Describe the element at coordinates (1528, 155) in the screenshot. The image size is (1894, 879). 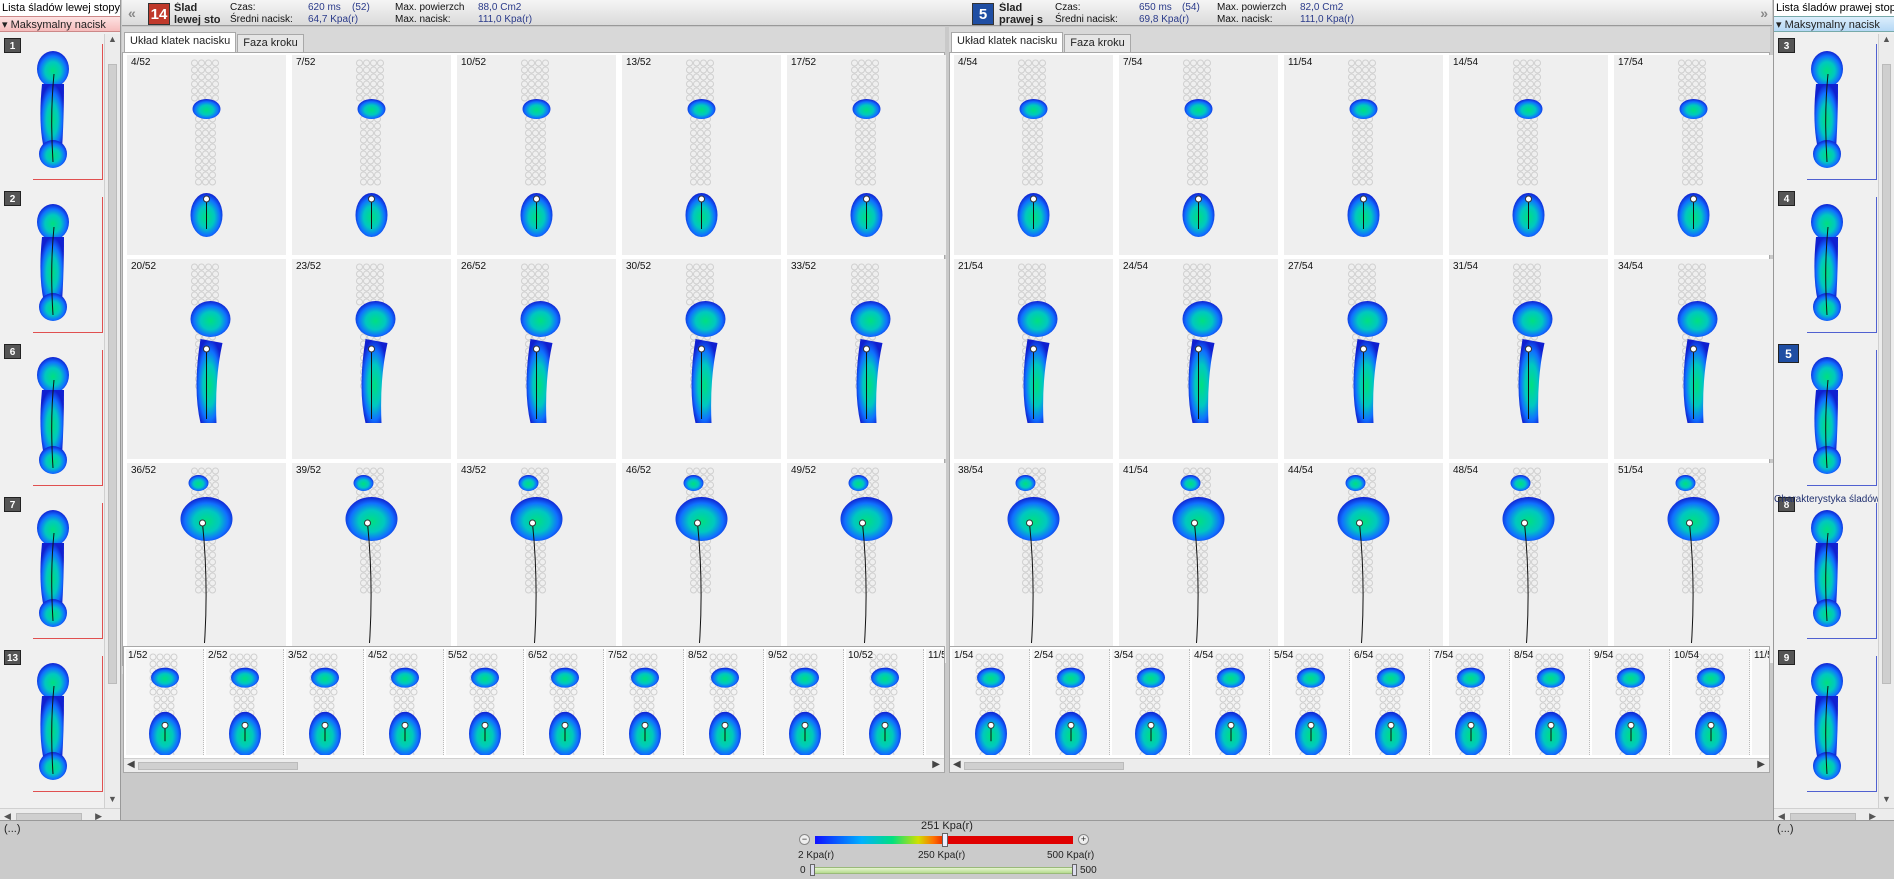
I see `pressure-frame: 14/54` at that location.